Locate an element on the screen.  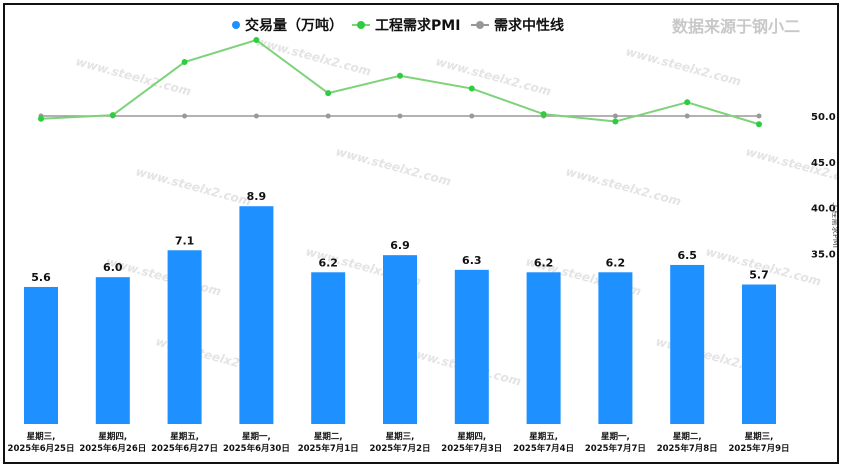
bar-label-10: 5.7 is located at coordinates (759, 275).